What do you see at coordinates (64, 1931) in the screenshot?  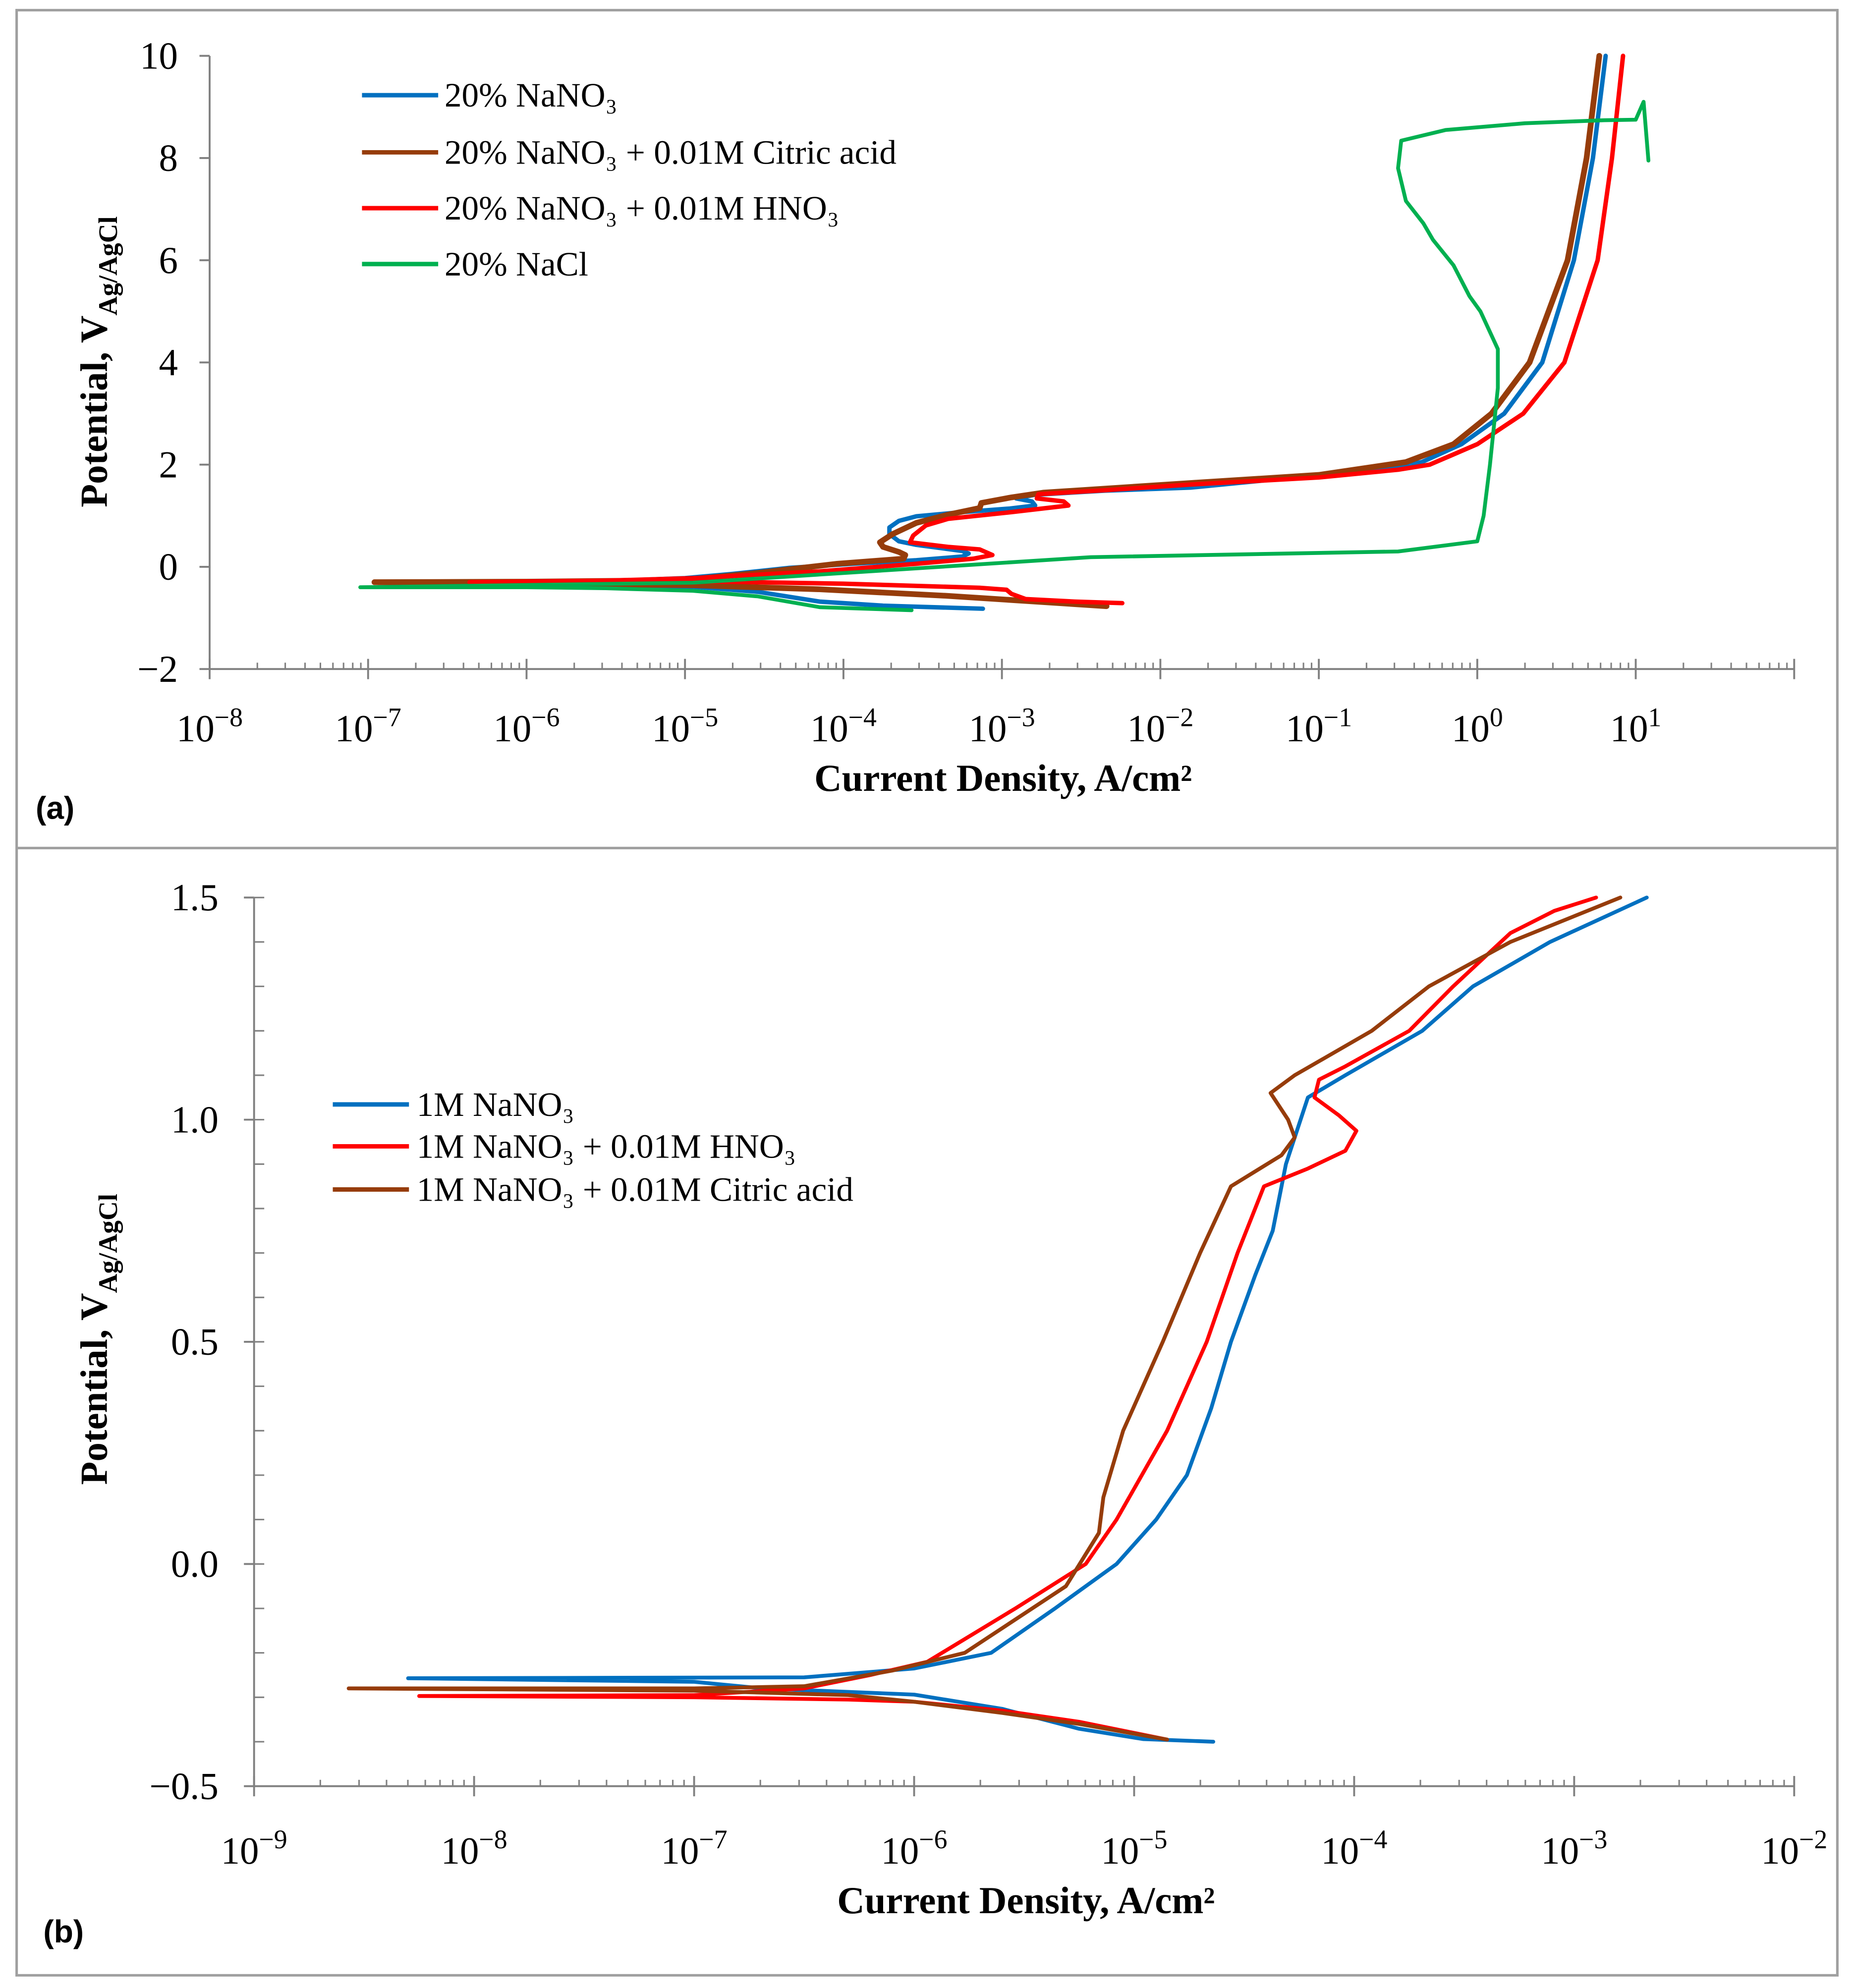 I see `panel-b-label: (b)` at bounding box center [64, 1931].